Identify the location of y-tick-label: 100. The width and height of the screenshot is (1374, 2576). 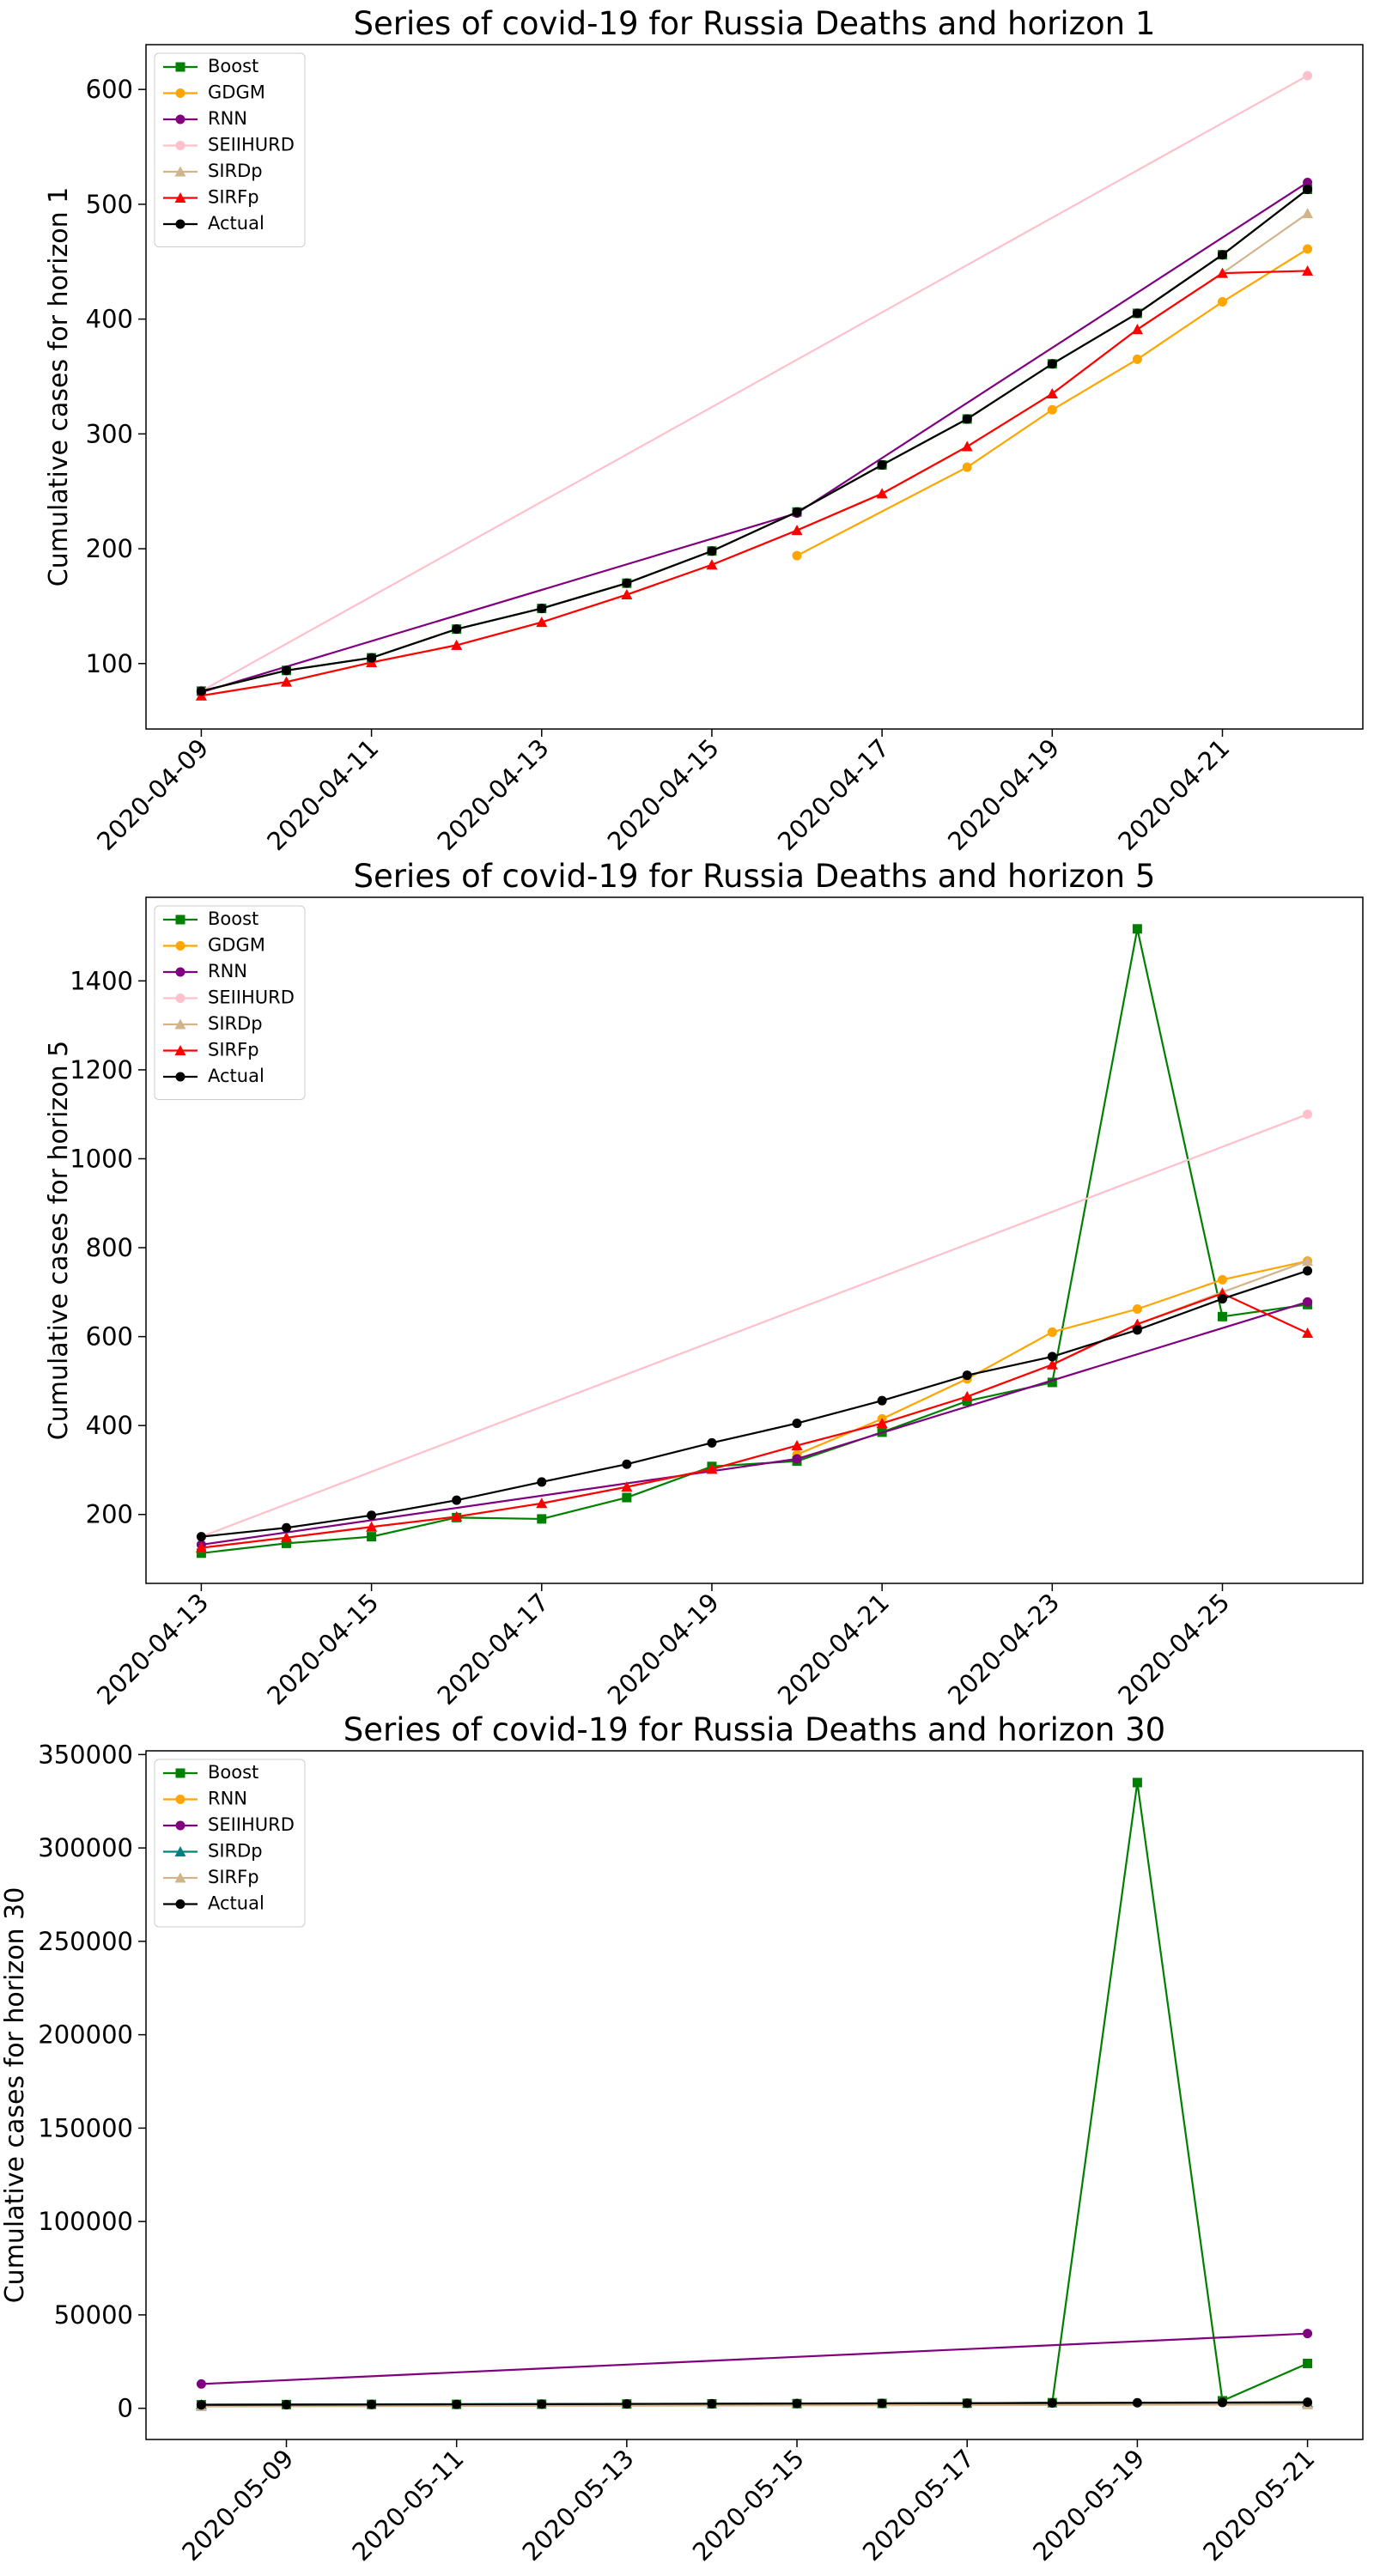
(109, 663).